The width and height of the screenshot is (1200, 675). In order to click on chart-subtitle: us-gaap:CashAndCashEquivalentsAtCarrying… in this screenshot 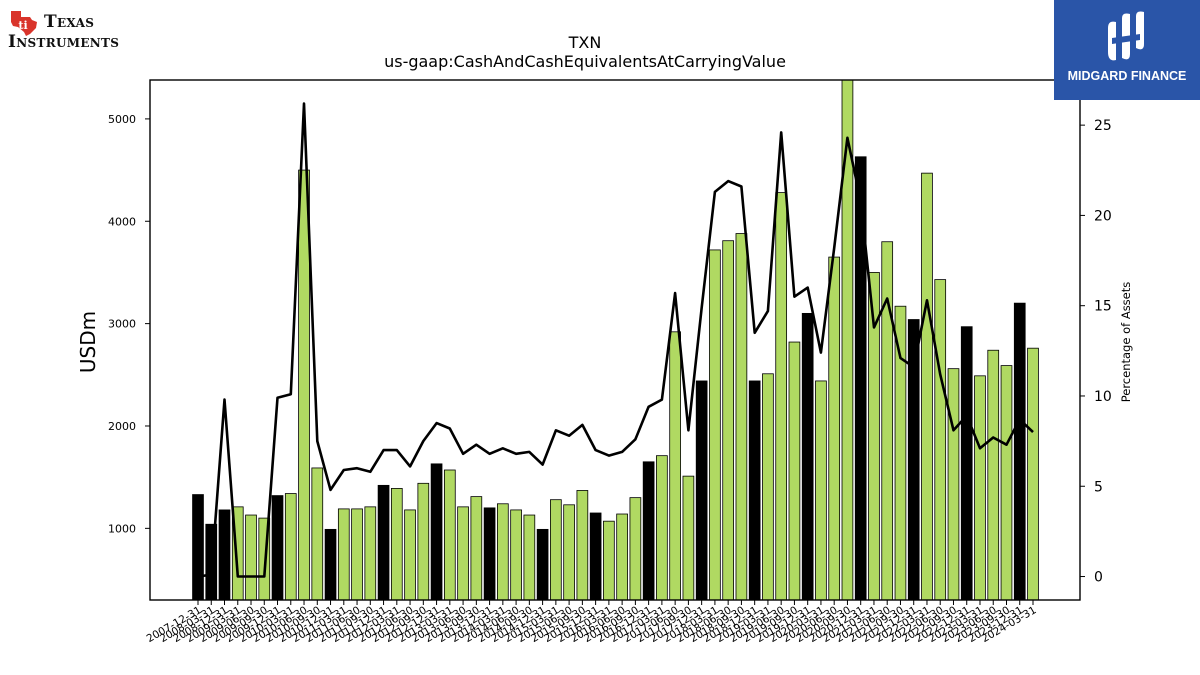, I will do `click(585, 61)`.